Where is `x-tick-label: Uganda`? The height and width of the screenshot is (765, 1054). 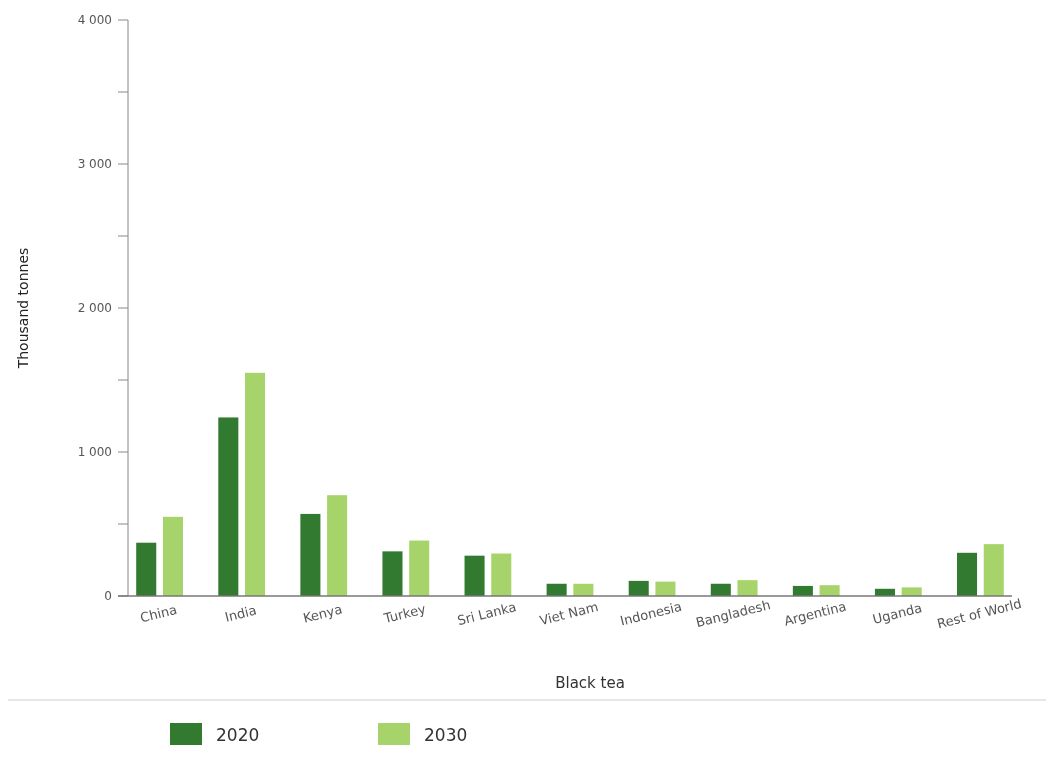 x-tick-label: Uganda is located at coordinates (897, 613).